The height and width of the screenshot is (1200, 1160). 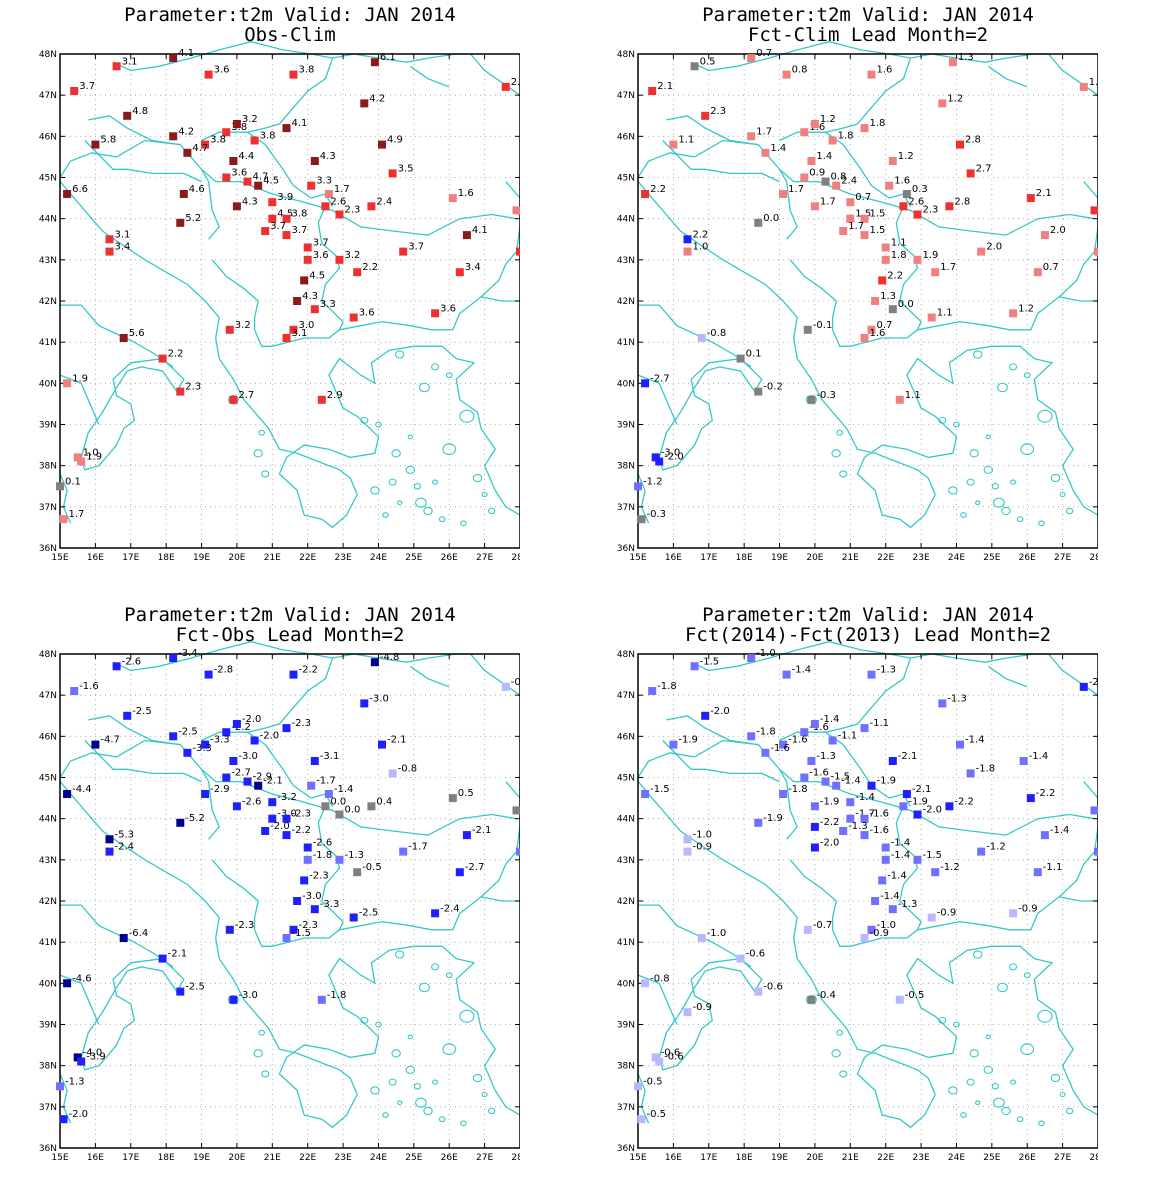 I want to click on station-value-label: 4.9, so click(x=395, y=140).